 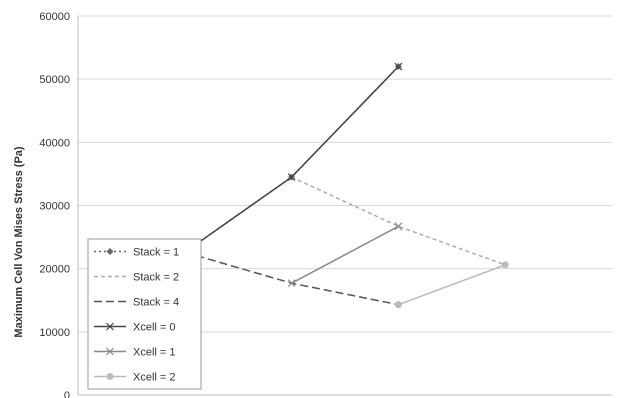 I want to click on legend-label: Xcell = 0, so click(x=154, y=328).